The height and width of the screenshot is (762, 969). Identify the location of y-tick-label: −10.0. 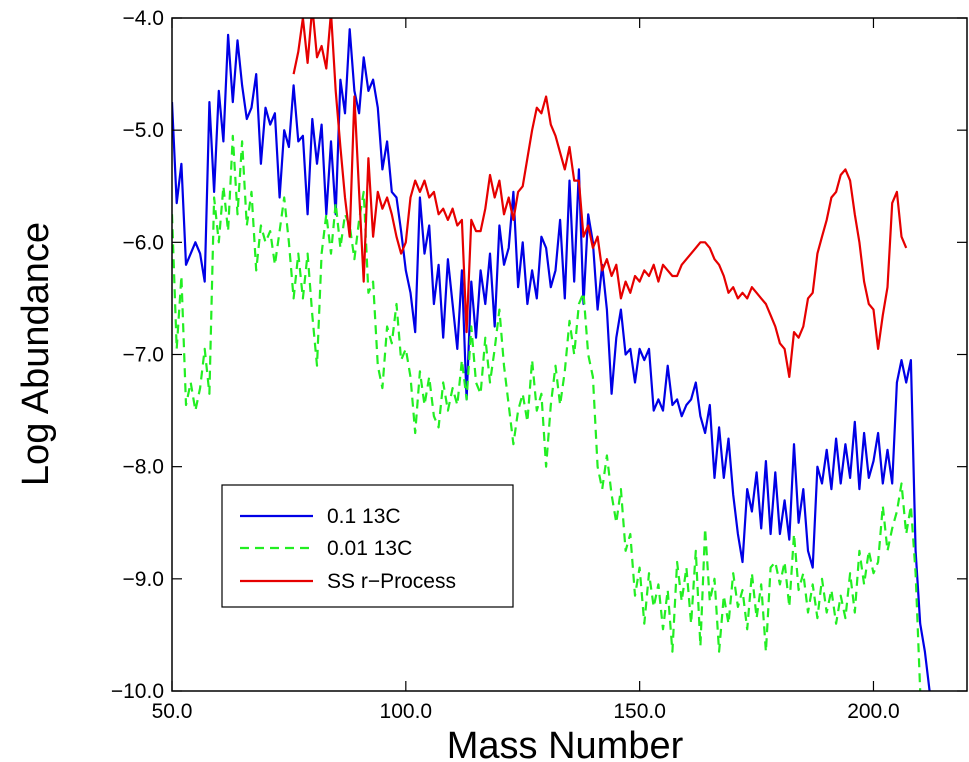
(137, 691).